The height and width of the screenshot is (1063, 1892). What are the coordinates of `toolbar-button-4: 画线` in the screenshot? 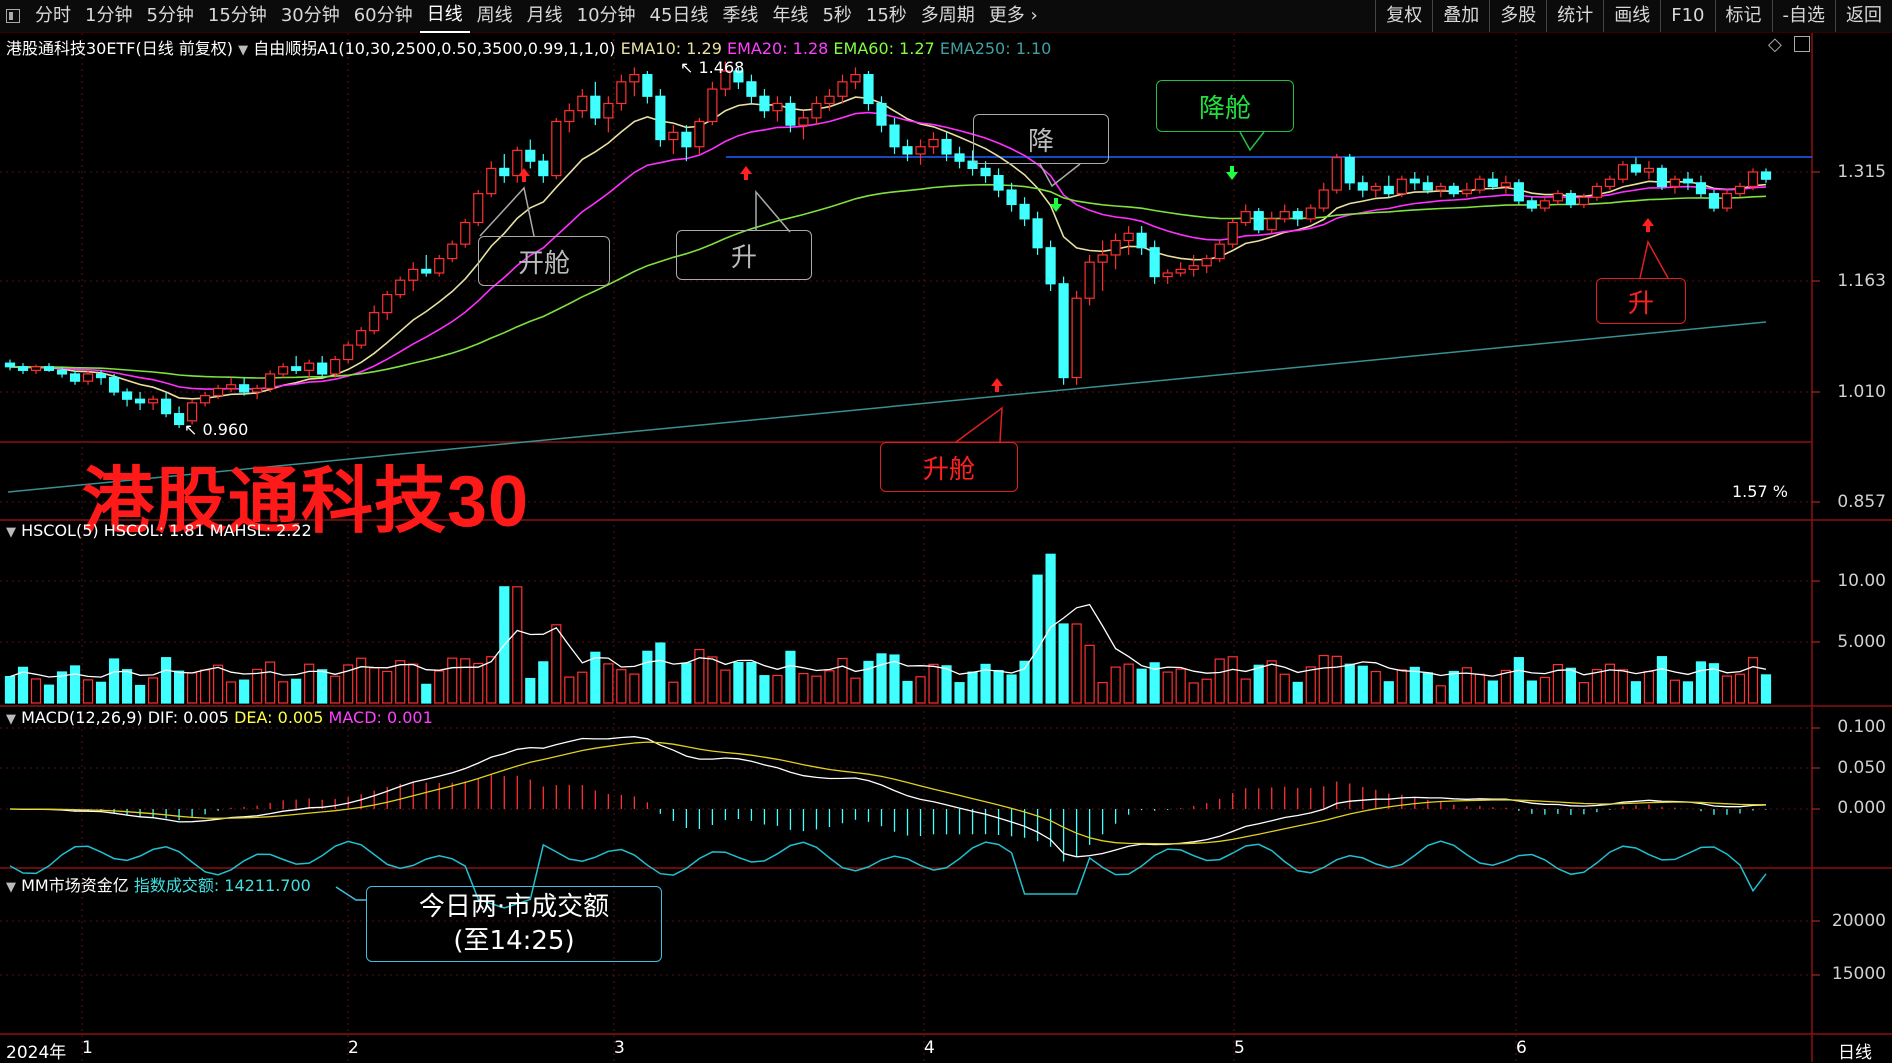 It's located at (1631, 16).